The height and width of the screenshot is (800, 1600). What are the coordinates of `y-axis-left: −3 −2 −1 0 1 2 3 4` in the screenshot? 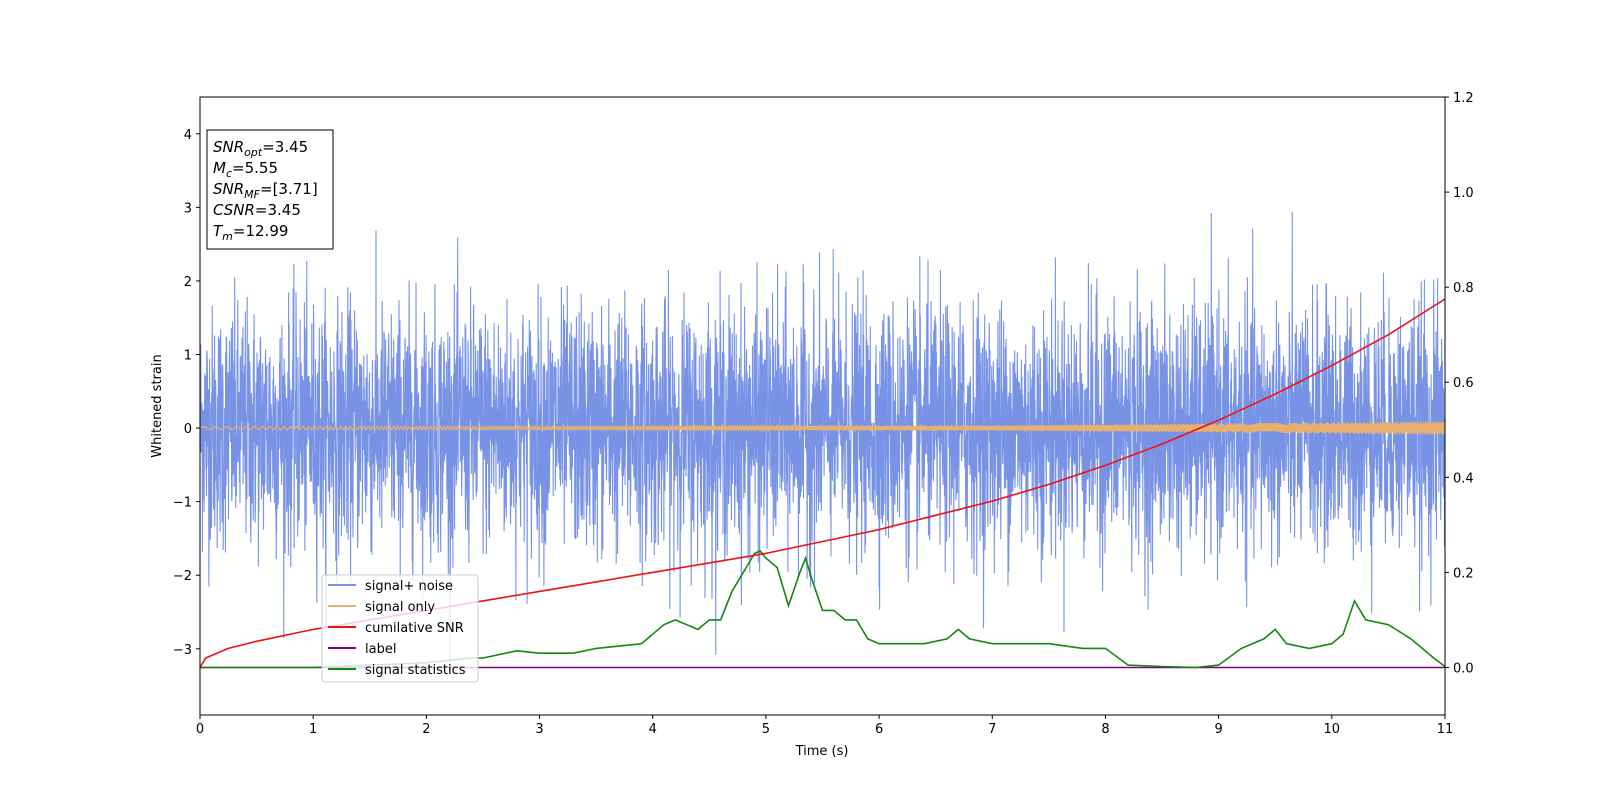 It's located at (186, 393).